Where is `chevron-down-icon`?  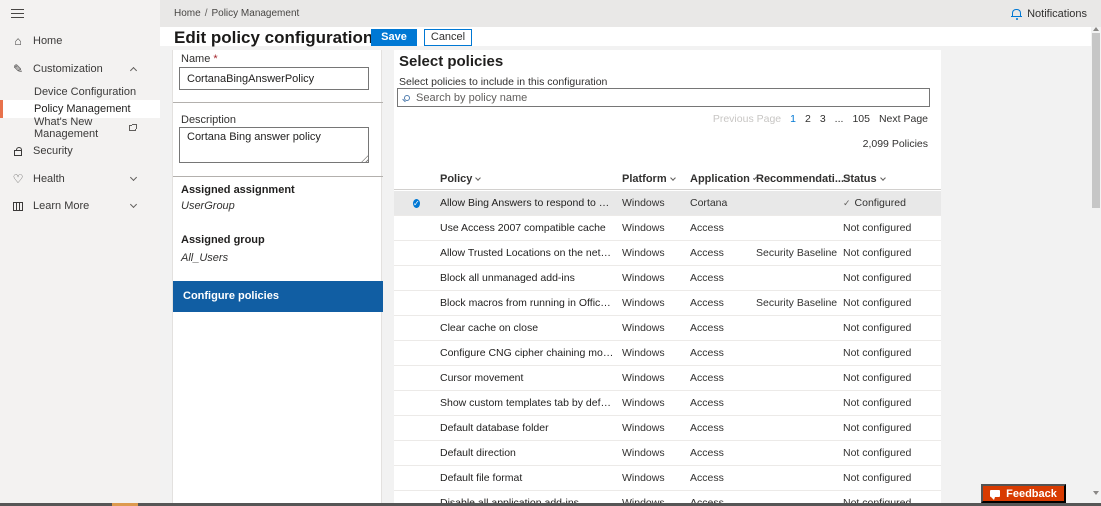
chevron-down-icon is located at coordinates (133, 177).